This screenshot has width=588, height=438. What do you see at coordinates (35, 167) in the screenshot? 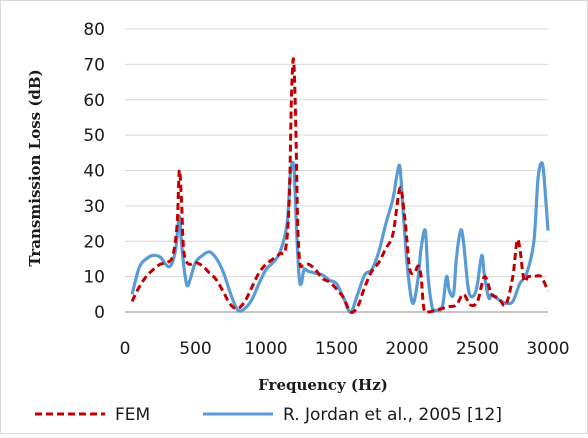
I see `y-axis-title: Transmission Loss (dB)` at bounding box center [35, 167].